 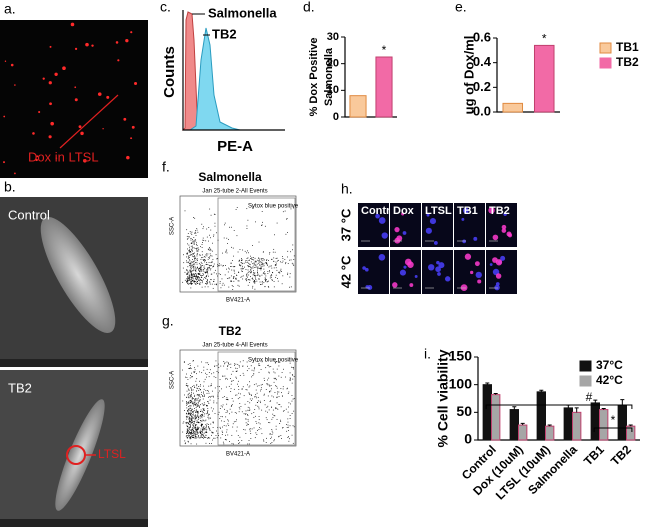 I want to click on plot-title: TB2, so click(x=230, y=331).